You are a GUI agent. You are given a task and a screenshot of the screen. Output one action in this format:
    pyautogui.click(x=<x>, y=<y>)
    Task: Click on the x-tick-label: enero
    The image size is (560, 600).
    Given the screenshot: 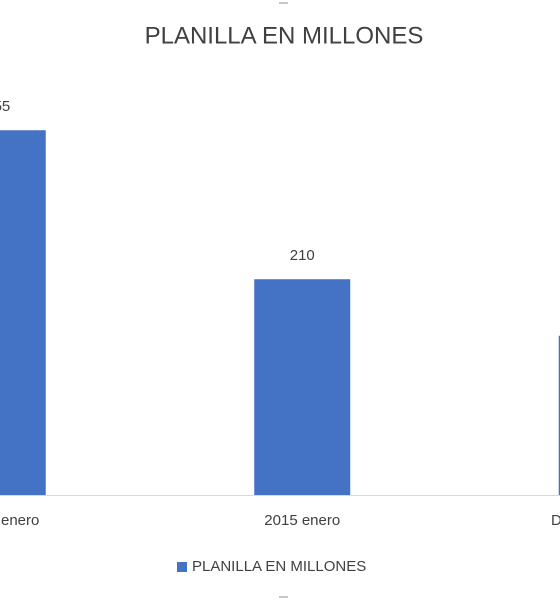 What is the action you would take?
    pyautogui.click(x=20, y=520)
    